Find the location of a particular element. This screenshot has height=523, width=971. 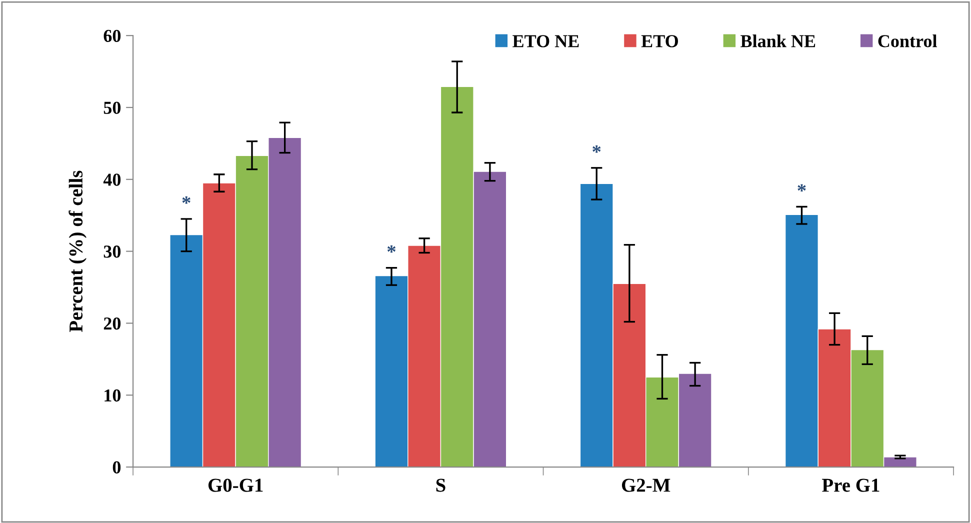

x-tick-label: G2-M is located at coordinates (646, 485).